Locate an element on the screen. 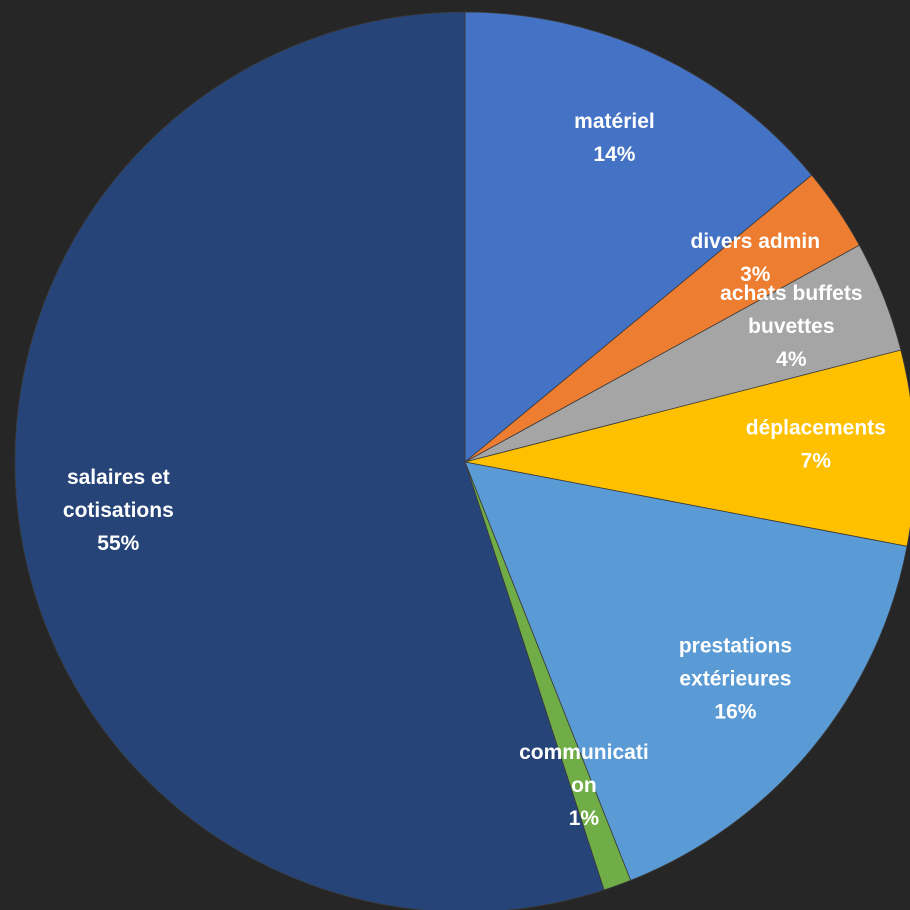 This screenshot has width=910, height=910. label-line: communicati is located at coordinates (584, 752).